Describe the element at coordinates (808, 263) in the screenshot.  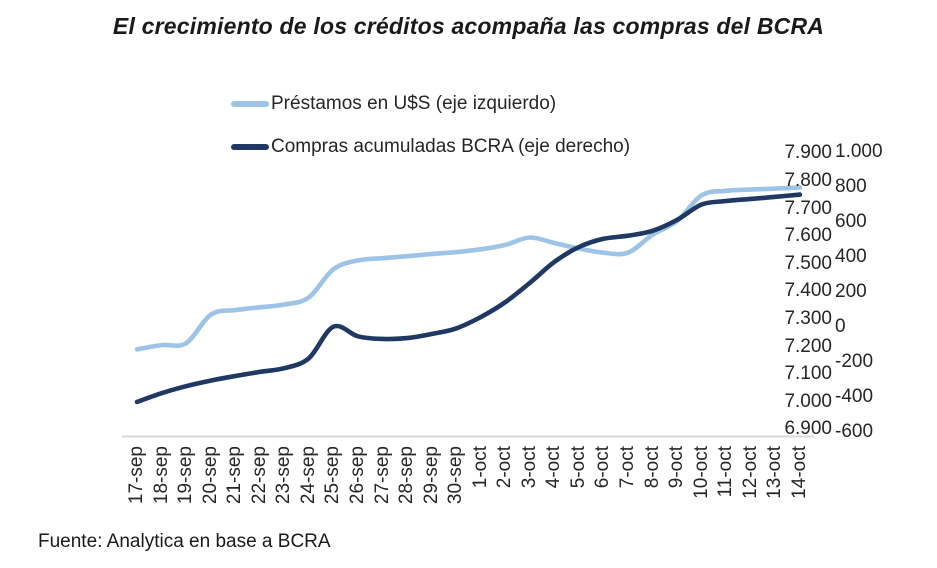
I see `left-axis-tick: 7.500` at that location.